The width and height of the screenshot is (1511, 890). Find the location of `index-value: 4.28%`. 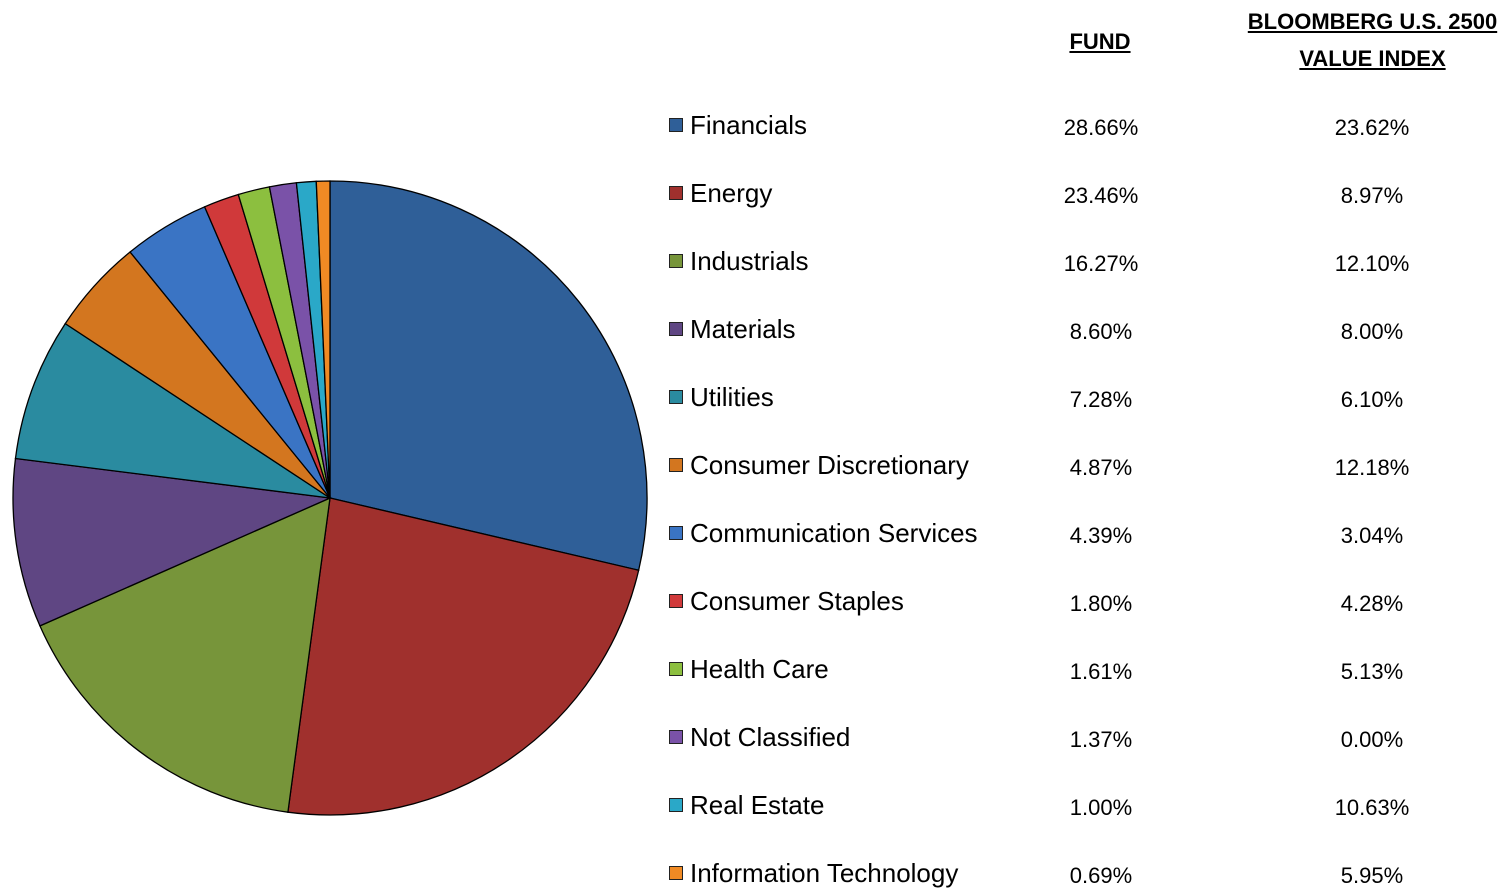

index-value: 4.28% is located at coordinates (1372, 603).